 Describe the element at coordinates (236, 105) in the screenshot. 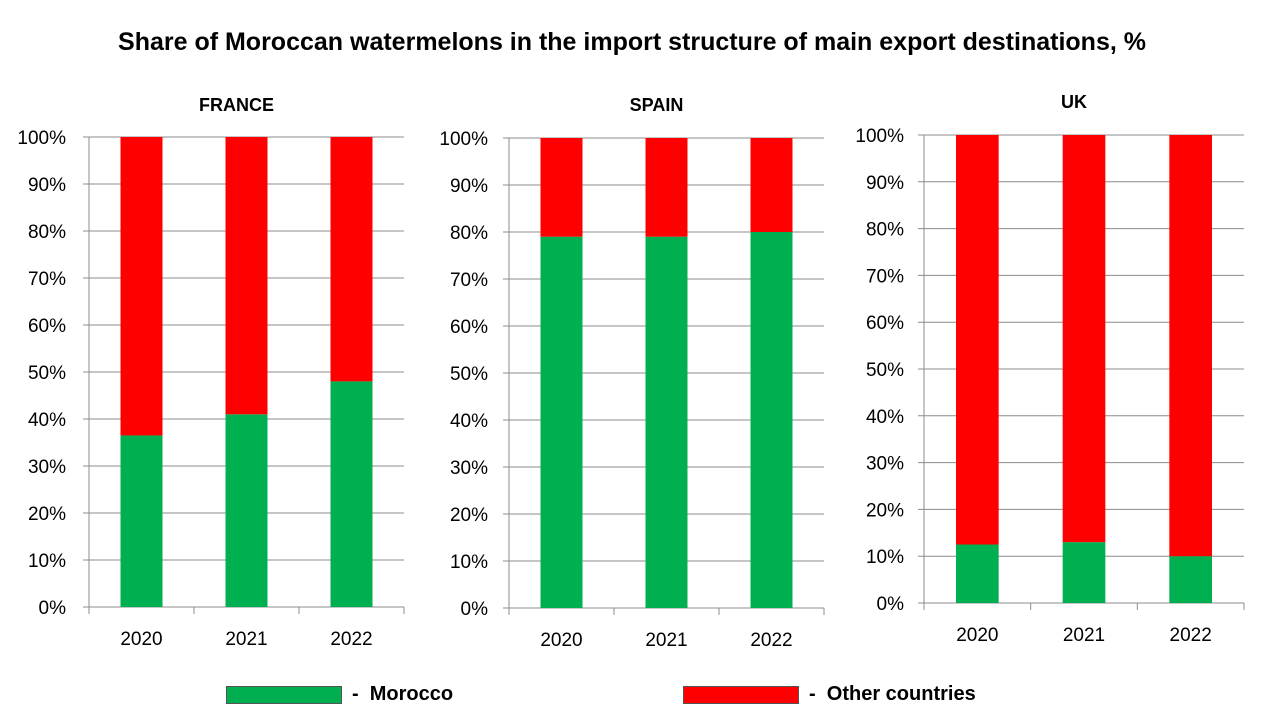

I see `panel-title-france: FRANCE` at that location.